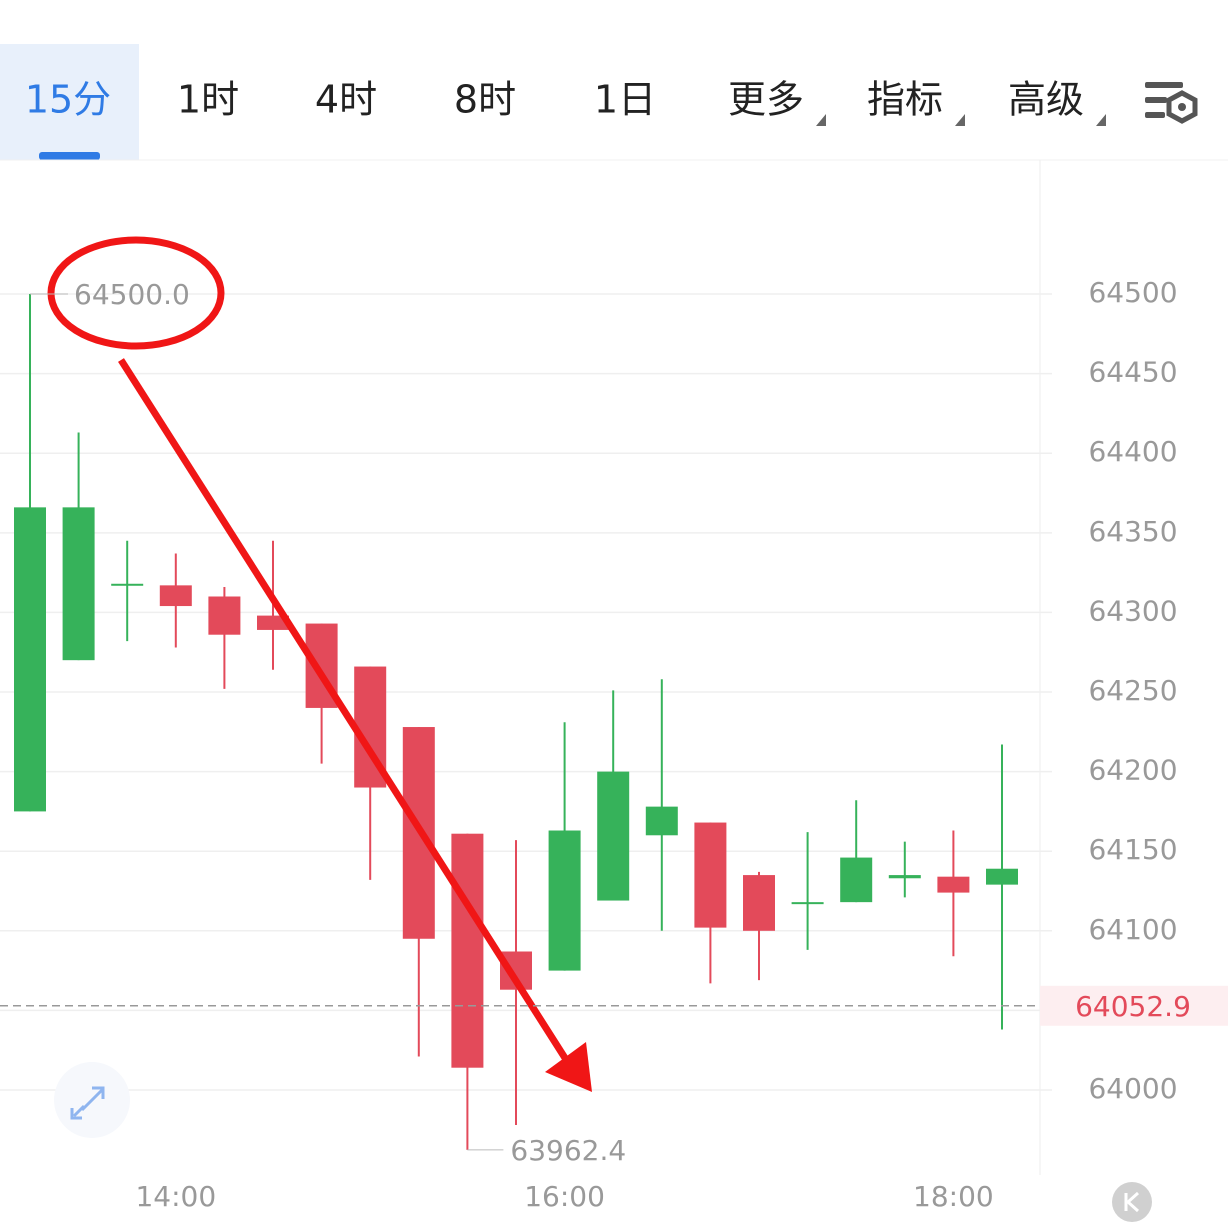  Describe the element at coordinates (766, 100) in the screenshot. I see `tab: 更多` at that location.